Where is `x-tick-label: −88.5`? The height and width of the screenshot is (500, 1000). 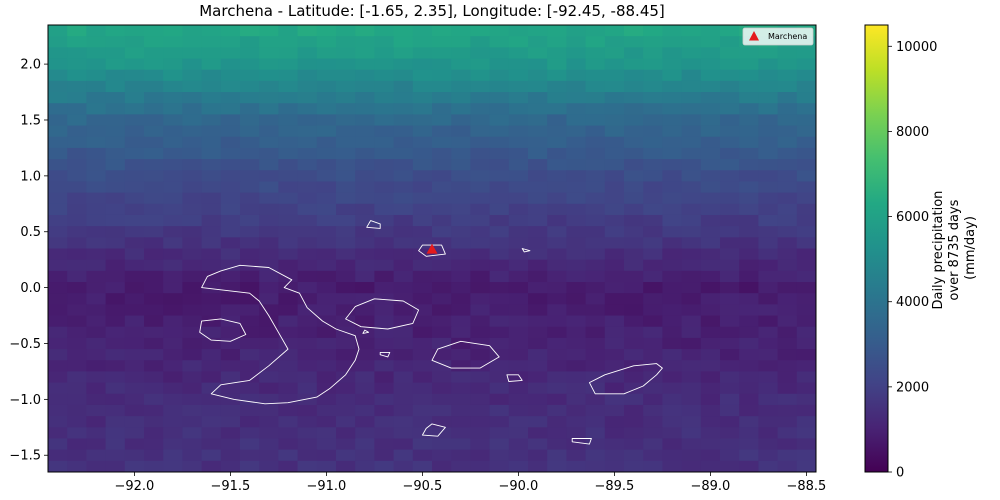 x-tick-label: −88.5 is located at coordinates (806, 486).